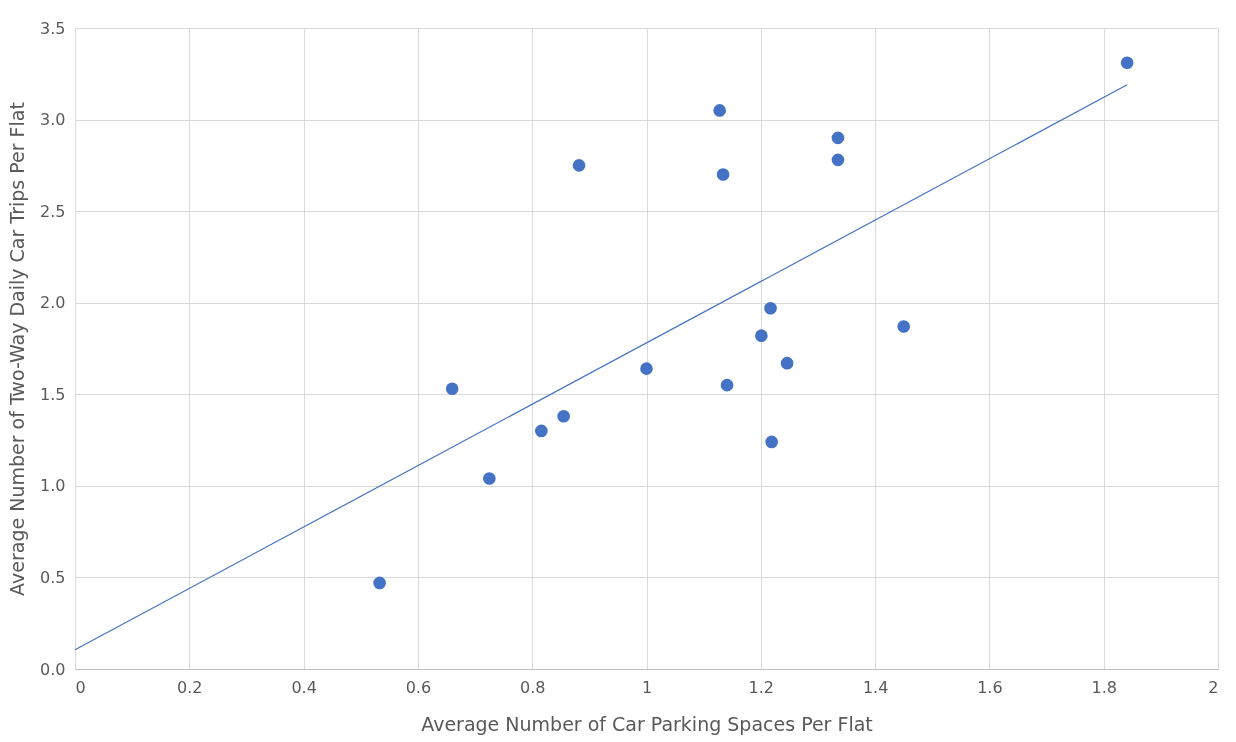 Image resolution: width=1236 pixels, height=742 pixels. What do you see at coordinates (53, 577) in the screenshot?
I see `y-tick-label: 0.5` at bounding box center [53, 577].